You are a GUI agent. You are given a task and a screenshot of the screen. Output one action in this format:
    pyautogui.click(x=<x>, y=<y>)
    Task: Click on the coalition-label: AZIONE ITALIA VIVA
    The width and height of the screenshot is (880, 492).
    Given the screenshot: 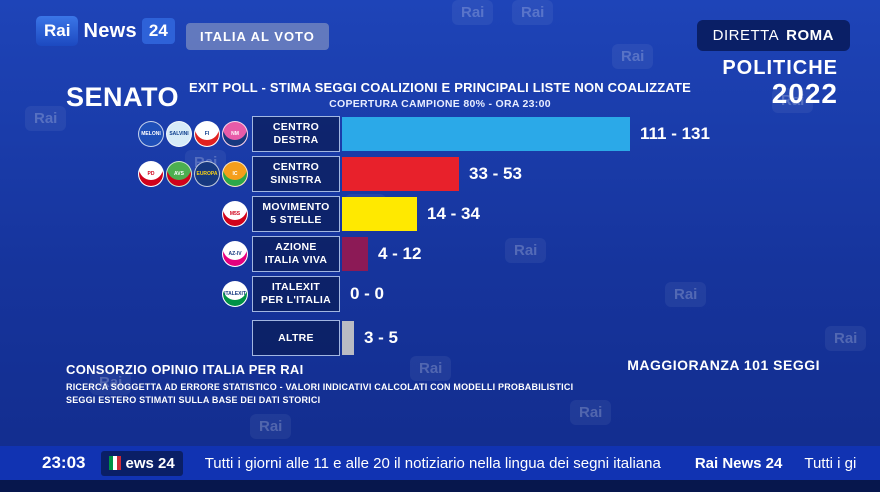 What is the action you would take?
    pyautogui.click(x=296, y=254)
    